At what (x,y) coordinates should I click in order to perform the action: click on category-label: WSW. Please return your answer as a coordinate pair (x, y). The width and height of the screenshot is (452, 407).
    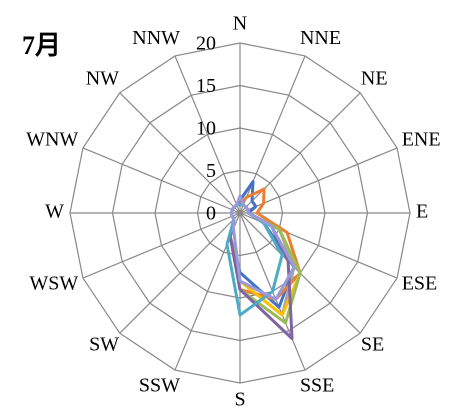
    Looking at the image, I should click on (53, 284).